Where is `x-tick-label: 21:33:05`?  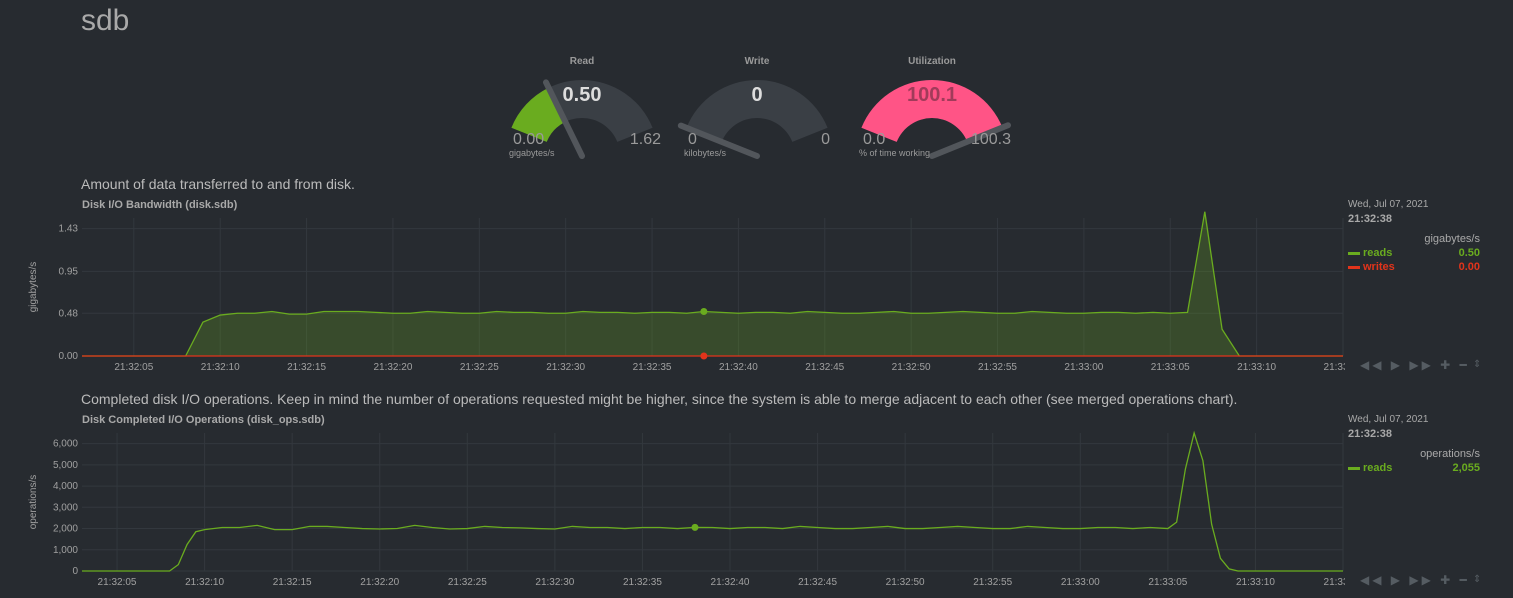 x-tick-label: 21:33:05 is located at coordinates (1167, 582).